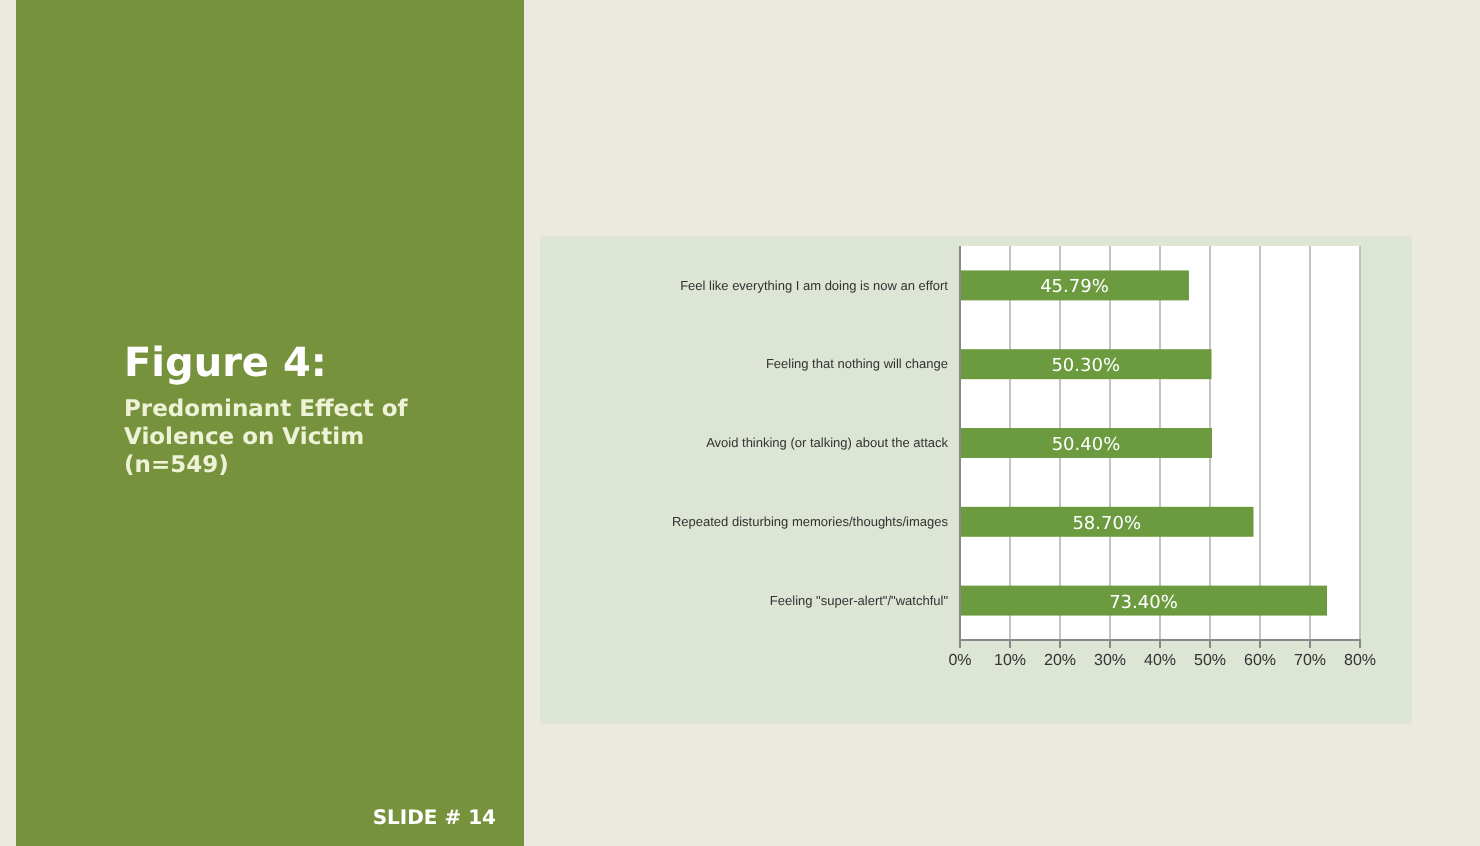 The image size is (1480, 846). Describe the element at coordinates (1160, 660) in the screenshot. I see `x-tick-label: 40%` at that location.